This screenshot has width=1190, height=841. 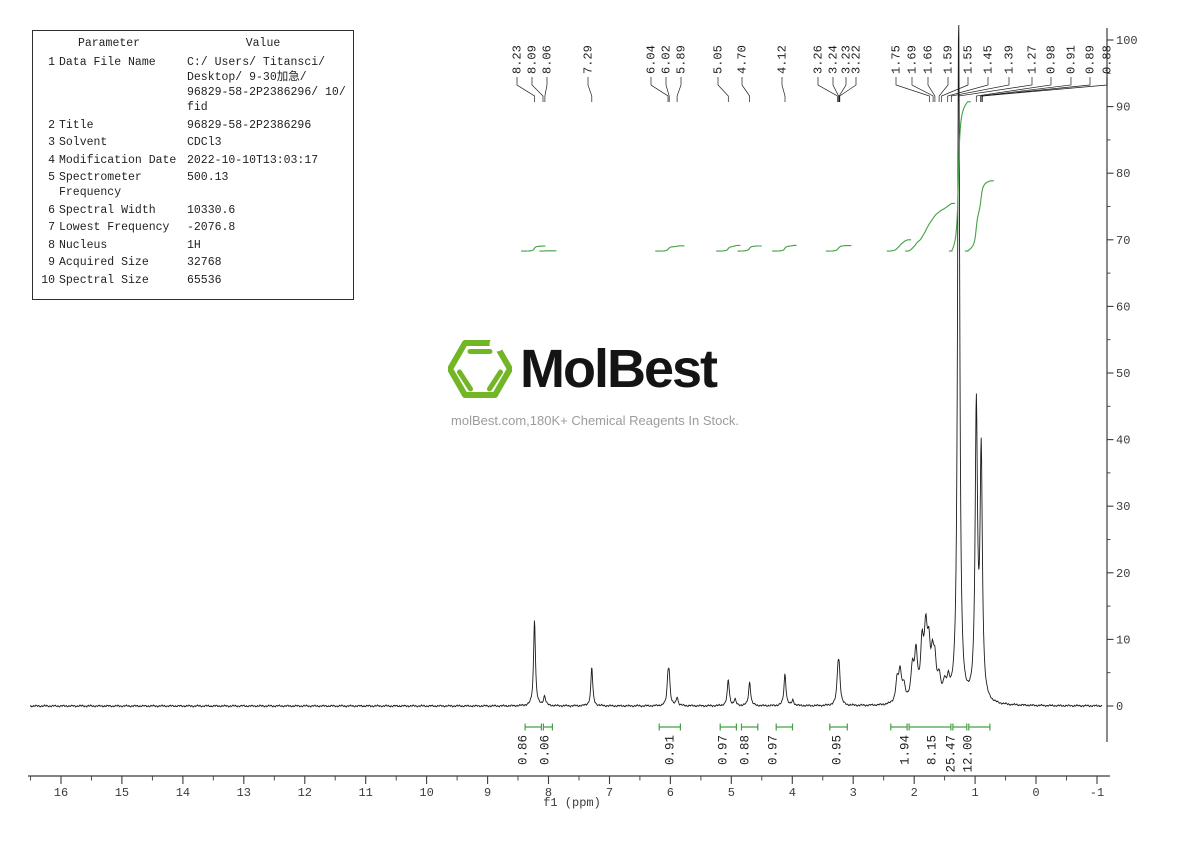 What do you see at coordinates (914, 793) in the screenshot?
I see `svg-text: 2` at bounding box center [914, 793].